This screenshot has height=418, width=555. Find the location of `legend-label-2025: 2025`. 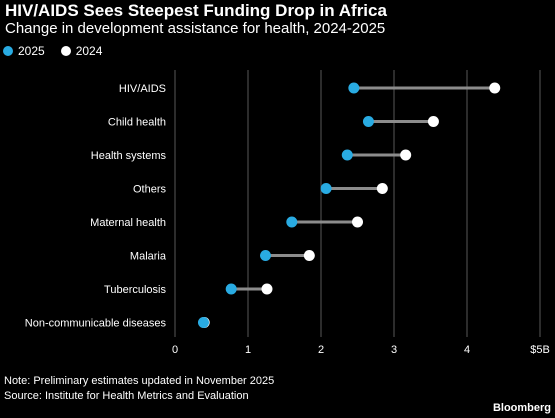

legend-label-2025: 2025 is located at coordinates (31, 51).